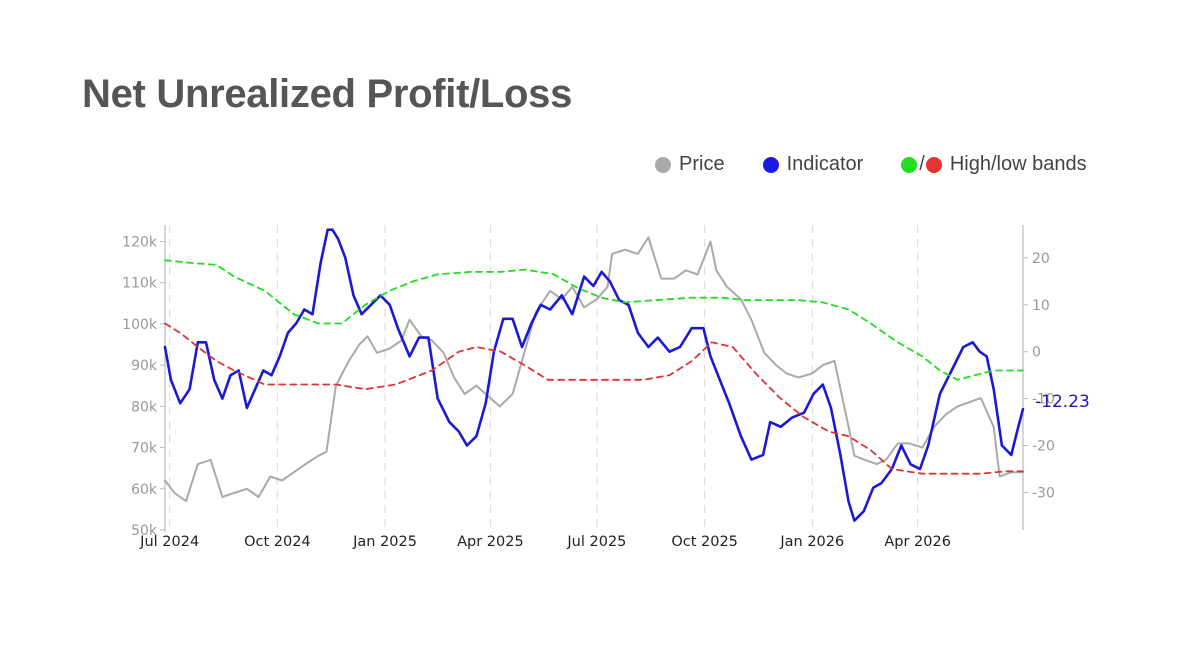 Image resolution: width=1200 pixels, height=650 pixels. I want to click on legend-label-price: Price, so click(702, 164).